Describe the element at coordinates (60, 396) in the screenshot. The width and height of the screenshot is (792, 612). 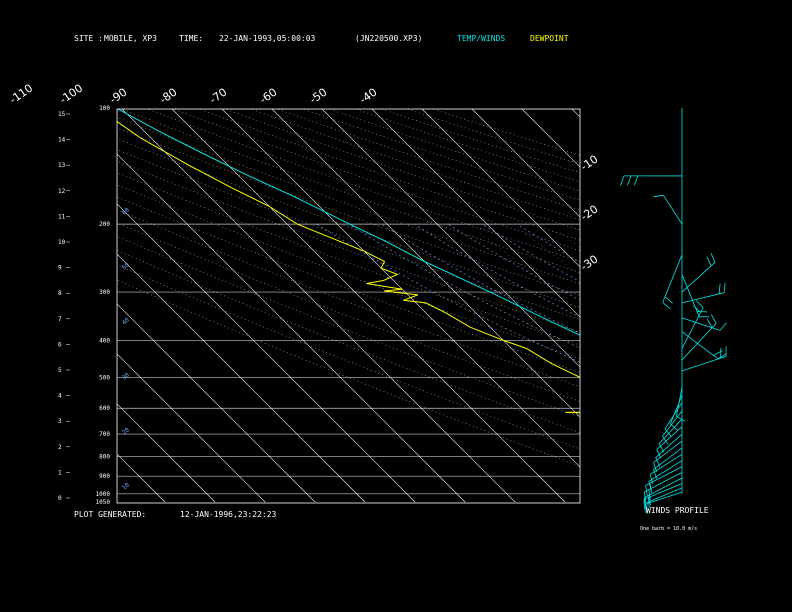
I see `height-tick-label: 4` at that location.